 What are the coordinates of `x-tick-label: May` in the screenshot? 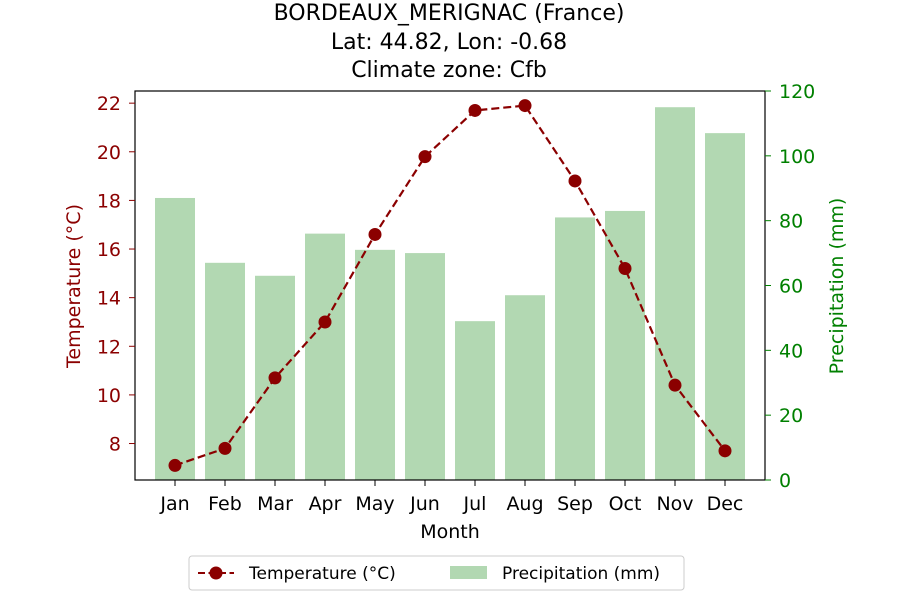 It's located at (374, 504).